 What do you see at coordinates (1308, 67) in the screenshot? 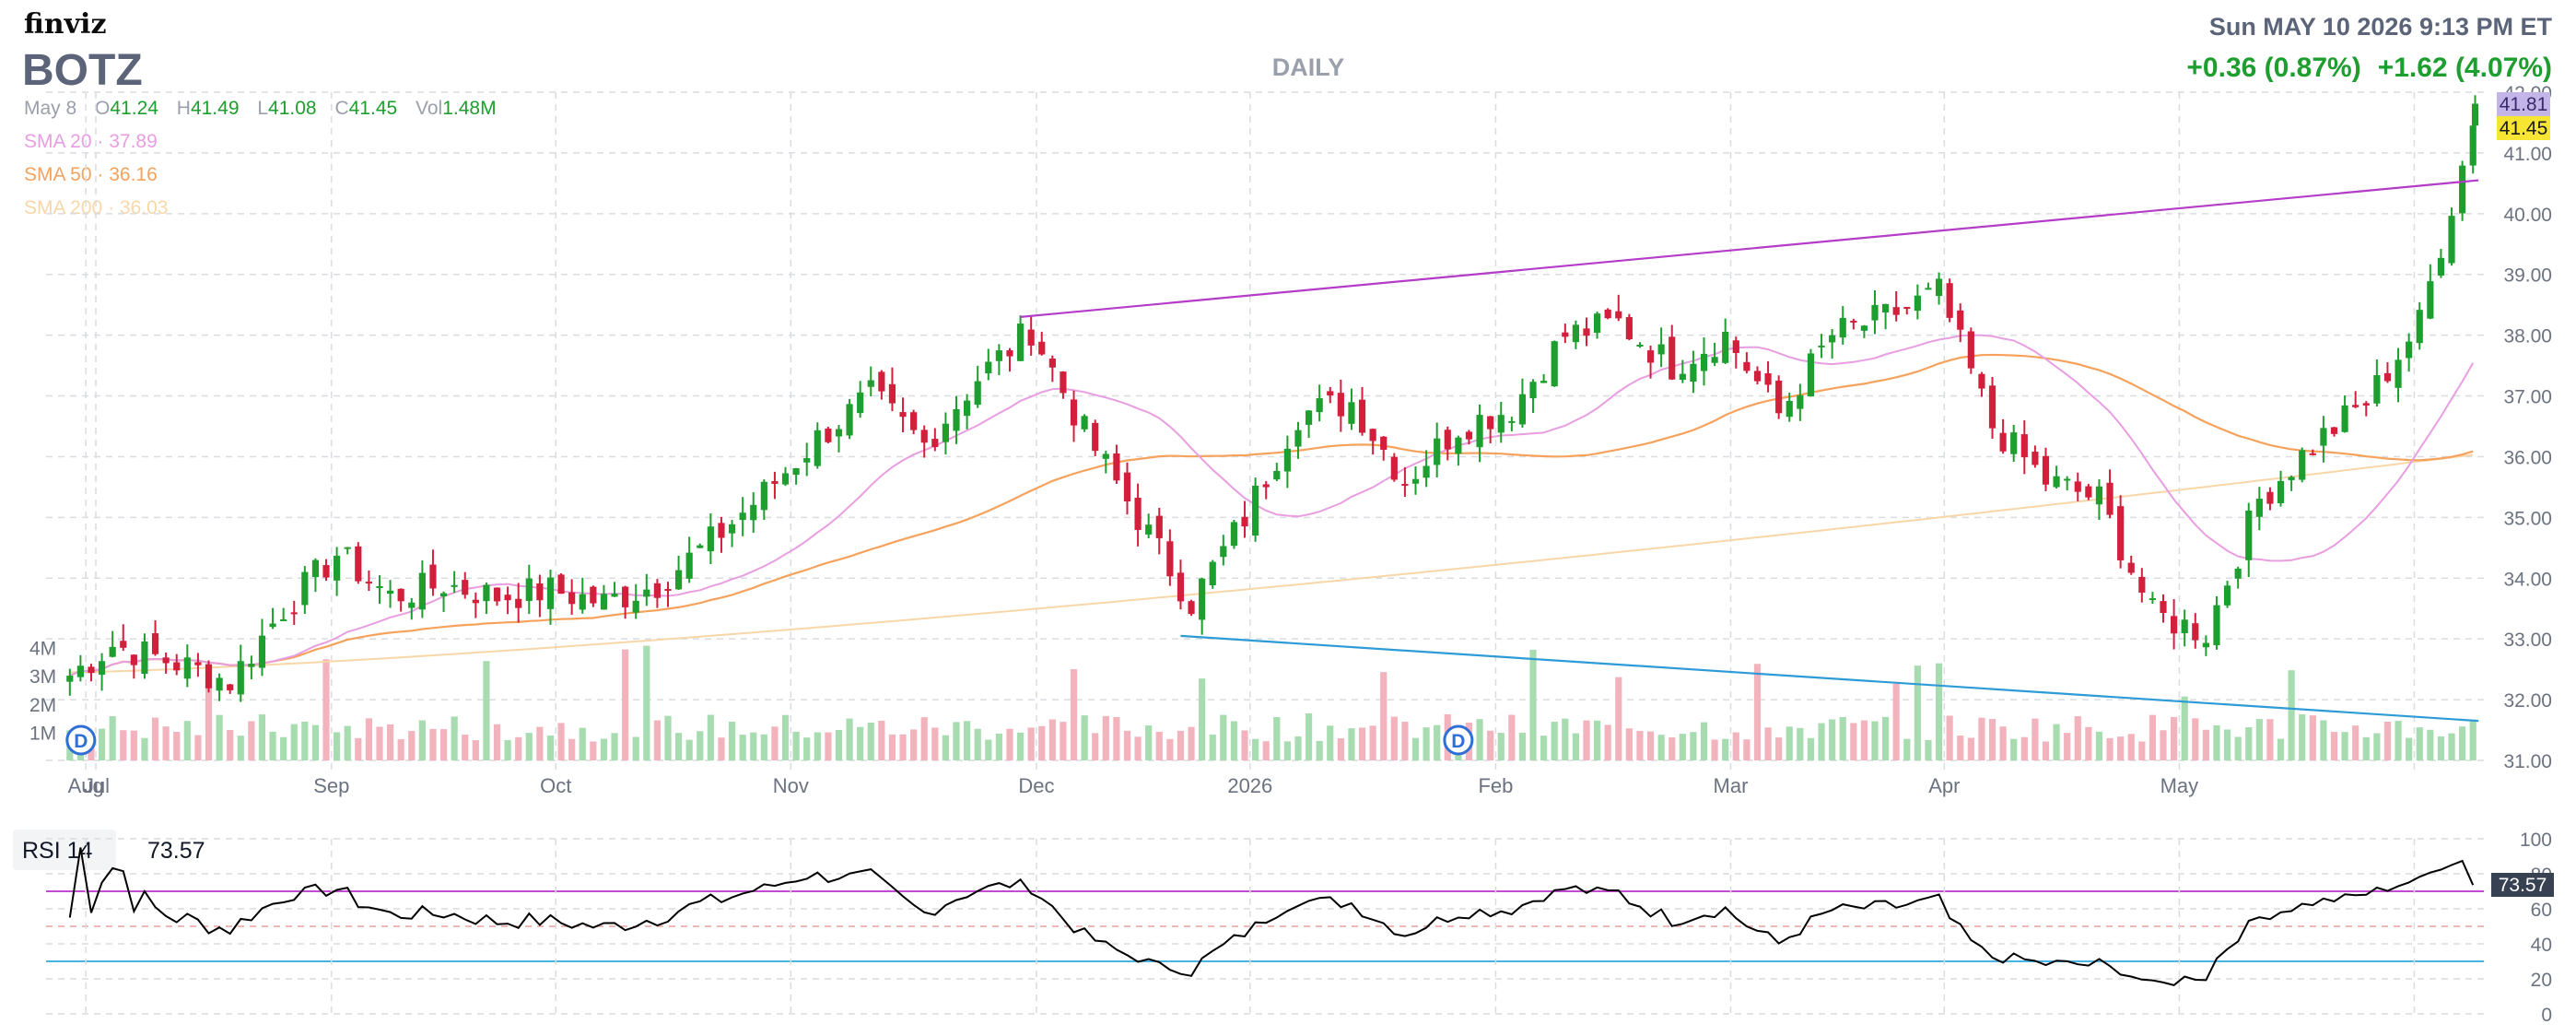
I see `chart-period: DAILY` at bounding box center [1308, 67].